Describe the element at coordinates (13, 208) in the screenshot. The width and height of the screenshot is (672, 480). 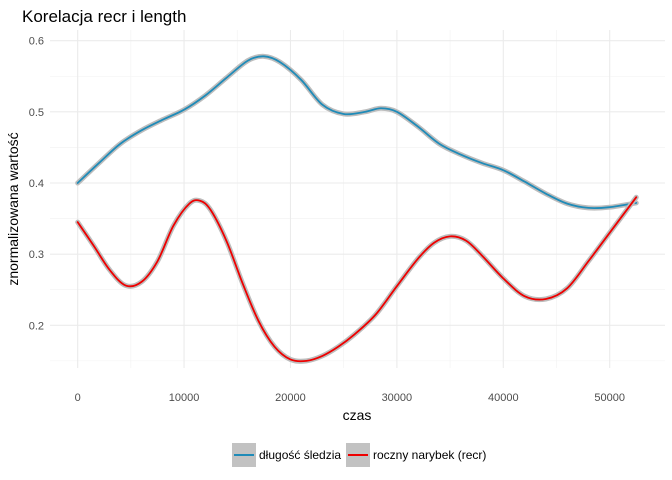
I see `y-axis-title: znormalizowana wartość` at that location.